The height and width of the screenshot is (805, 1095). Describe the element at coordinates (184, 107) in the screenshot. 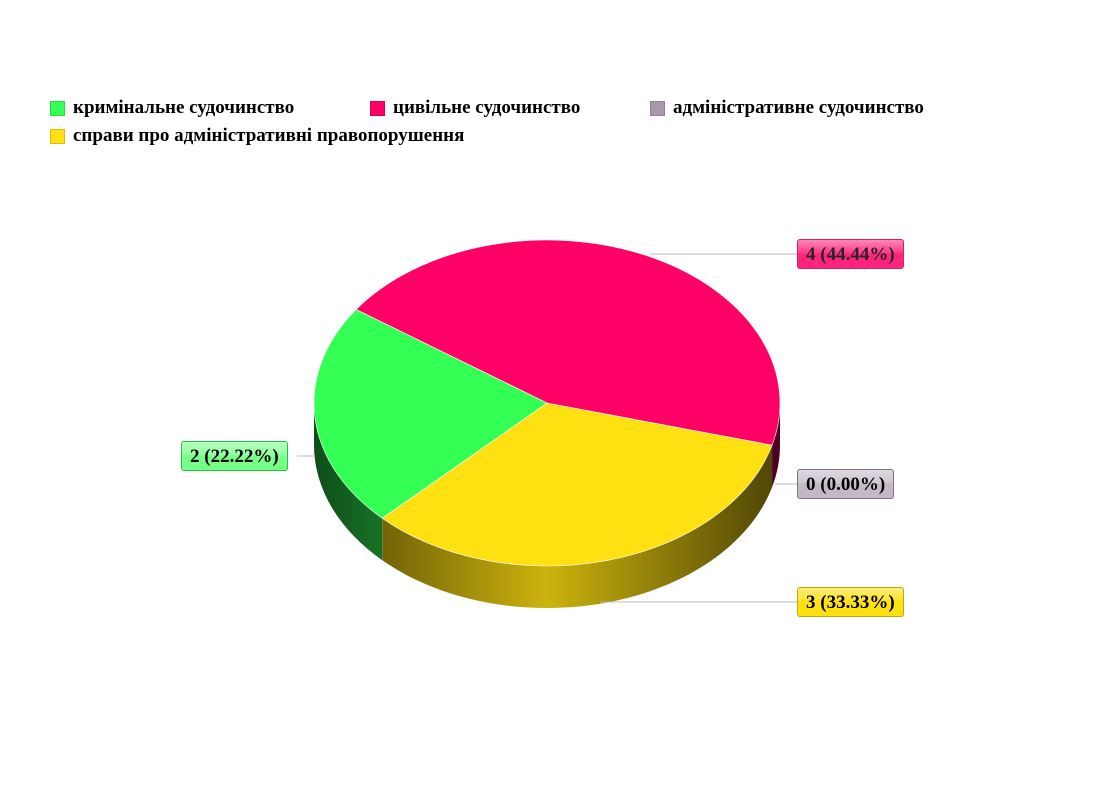

I see `legend-label: кримінальне судочинство` at that location.